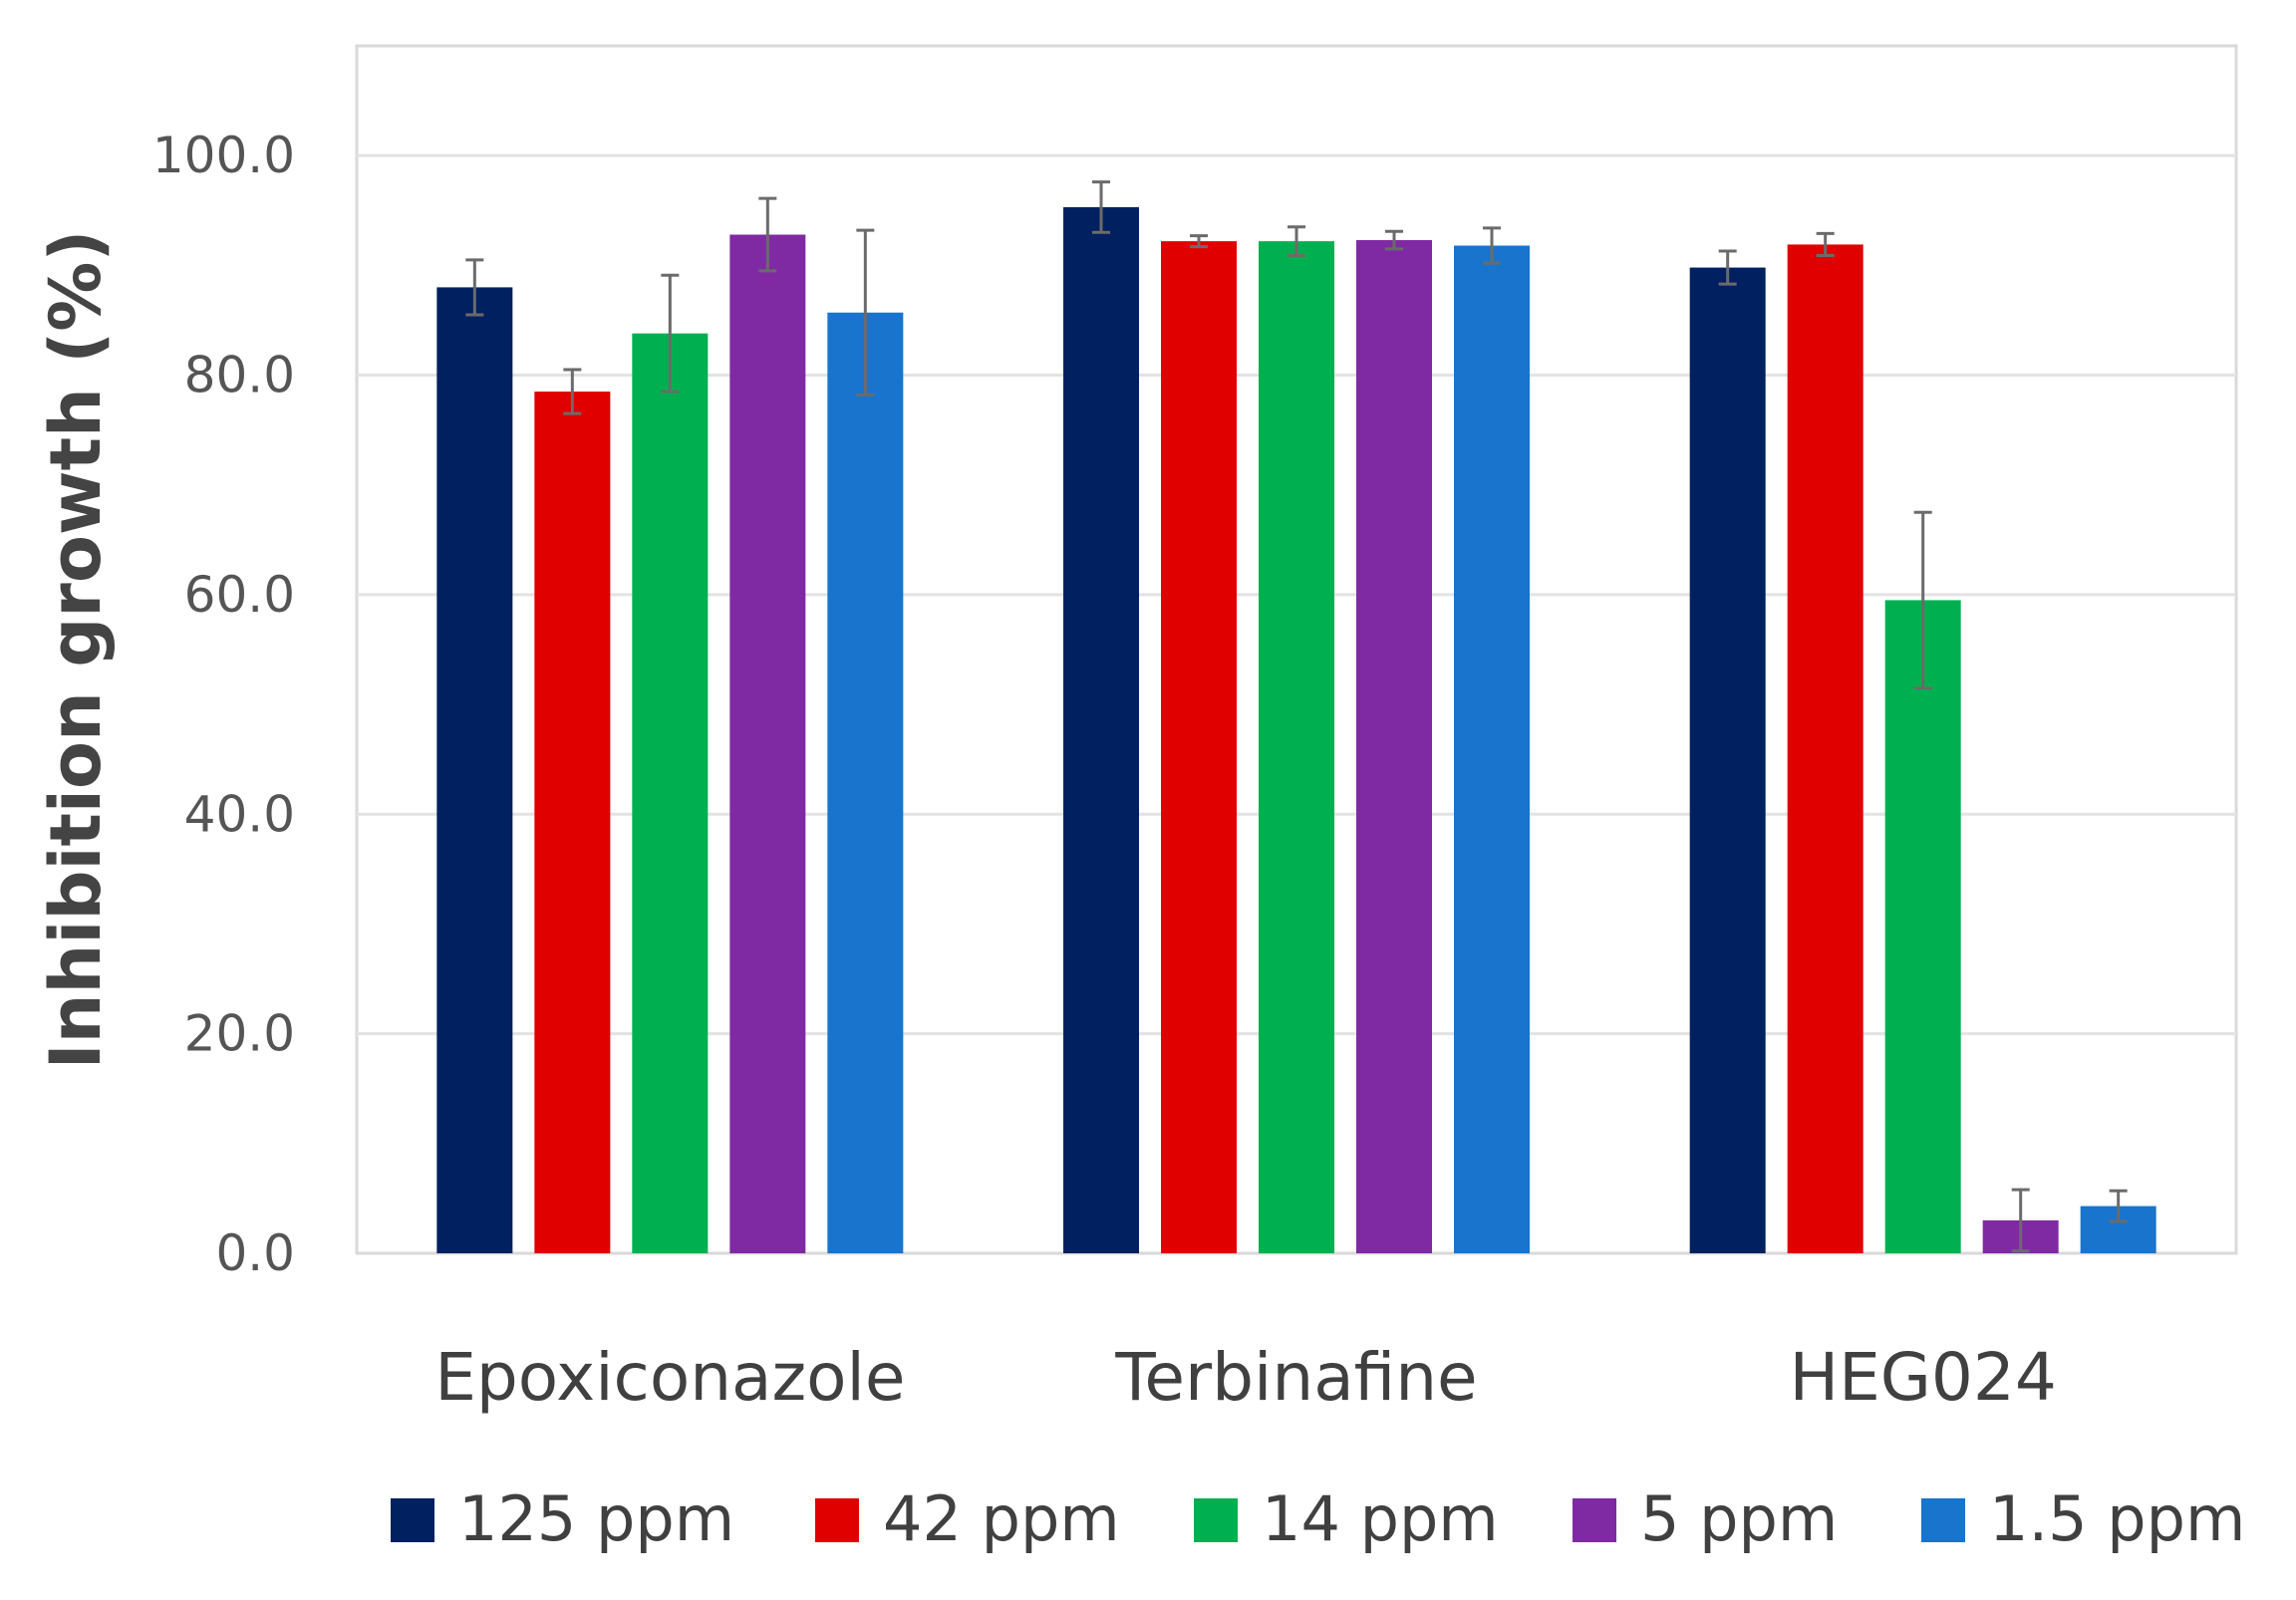  Describe the element at coordinates (223, 155) in the screenshot. I see `y-tick-label: 100.0` at that location.